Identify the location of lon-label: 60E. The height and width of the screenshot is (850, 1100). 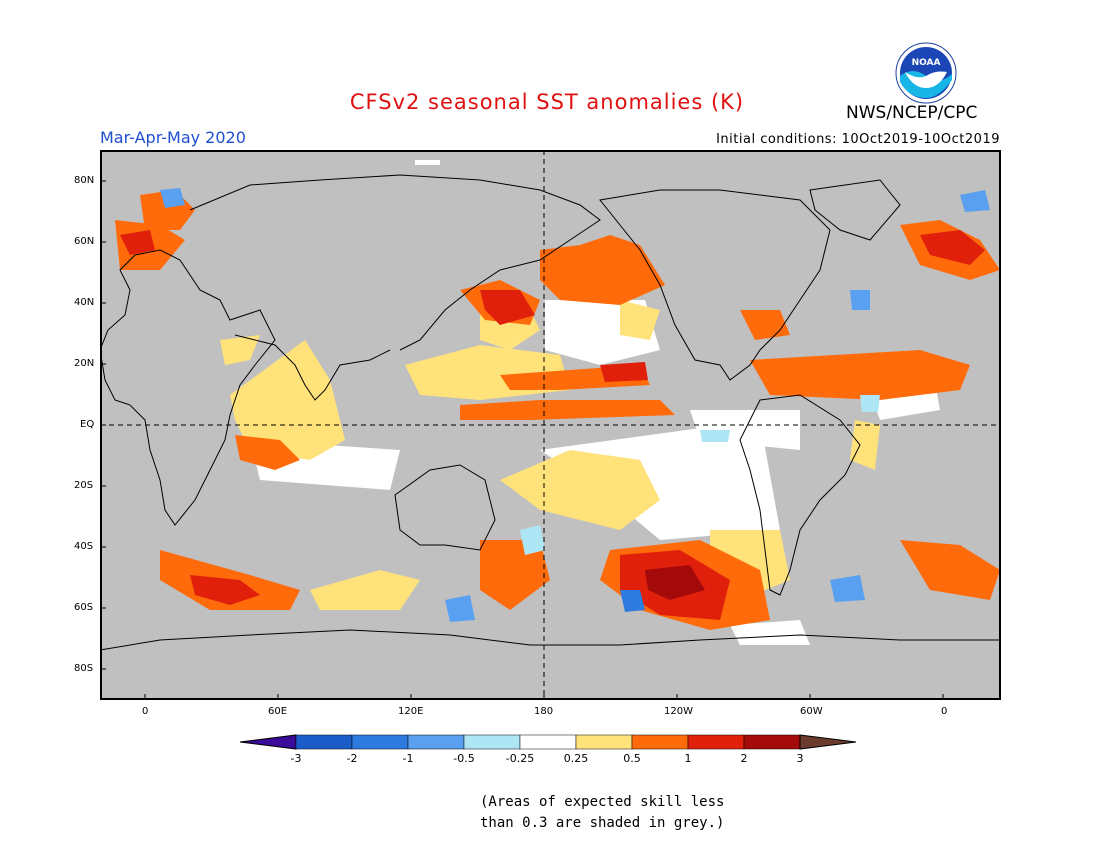
(278, 711).